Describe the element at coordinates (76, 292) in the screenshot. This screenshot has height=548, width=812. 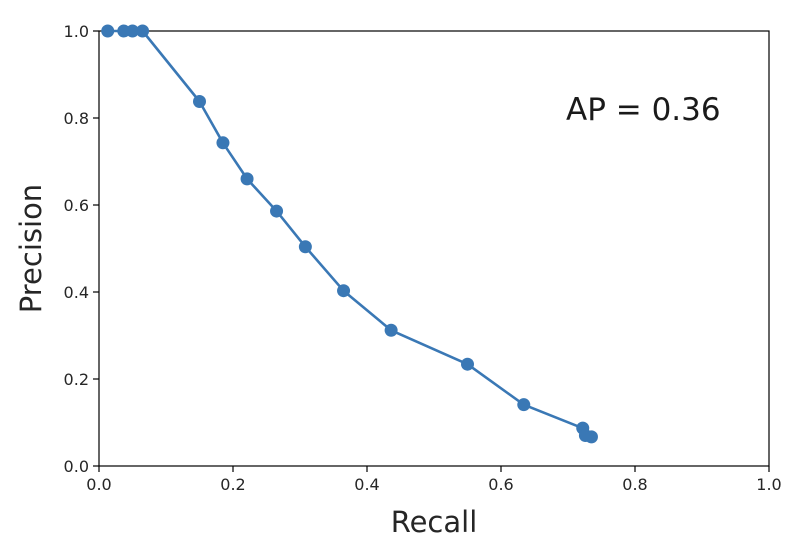
I see `y-tick-label: 0.4` at that location.